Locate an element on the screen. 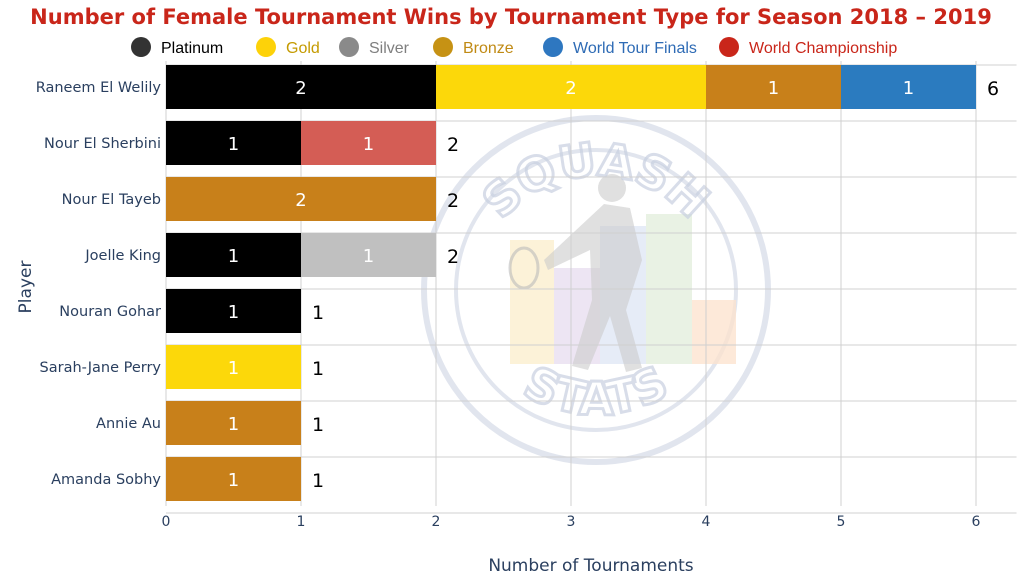 The width and height of the screenshot is (1023, 576). legend-item: Platinum is located at coordinates (177, 47).